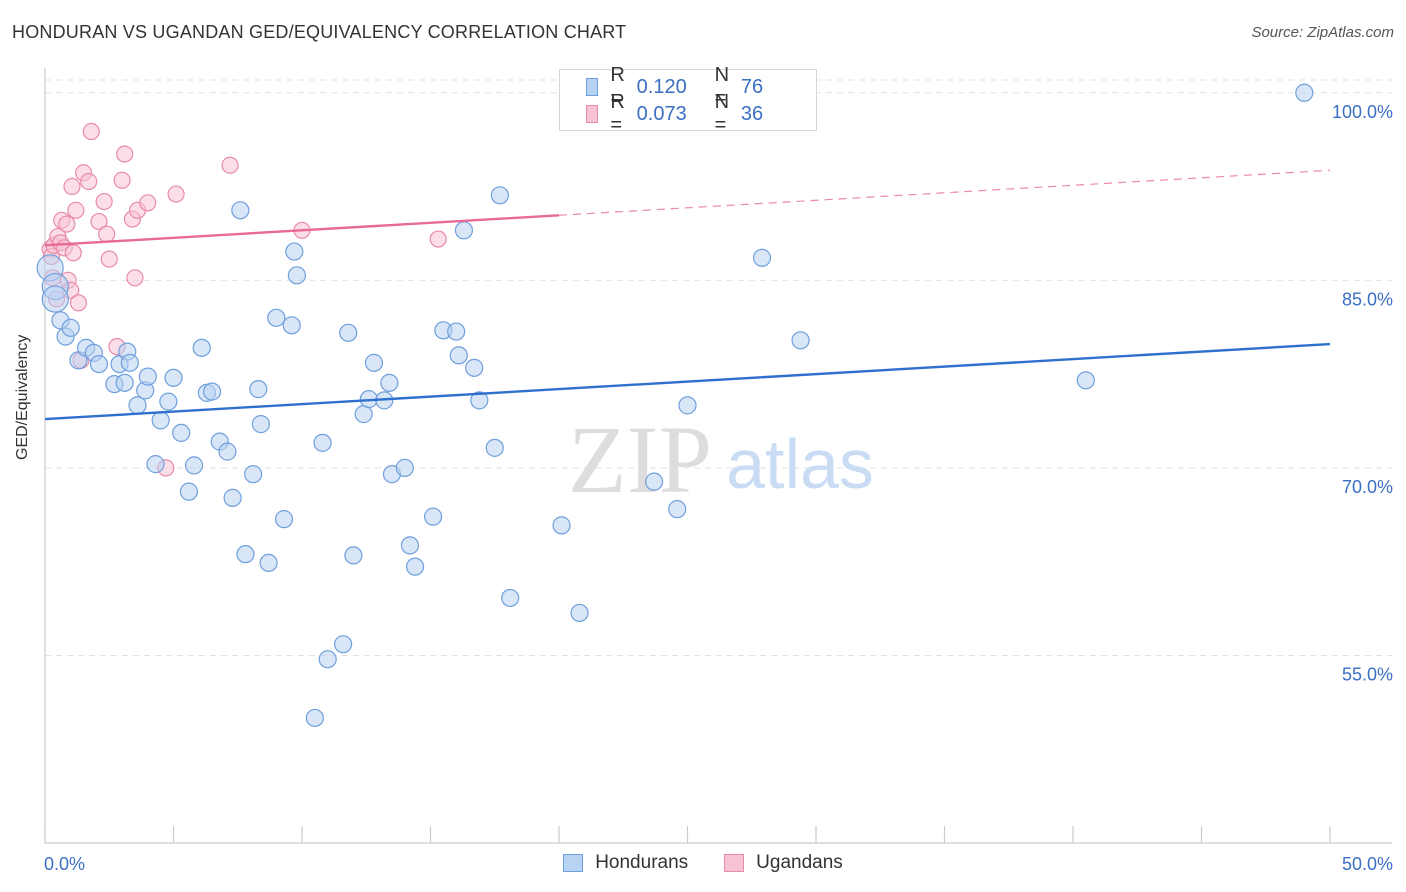 The width and height of the screenshot is (1406, 892). What do you see at coordinates (64, 864) in the screenshot?
I see `x-tick-label: 0.0%` at bounding box center [64, 864].